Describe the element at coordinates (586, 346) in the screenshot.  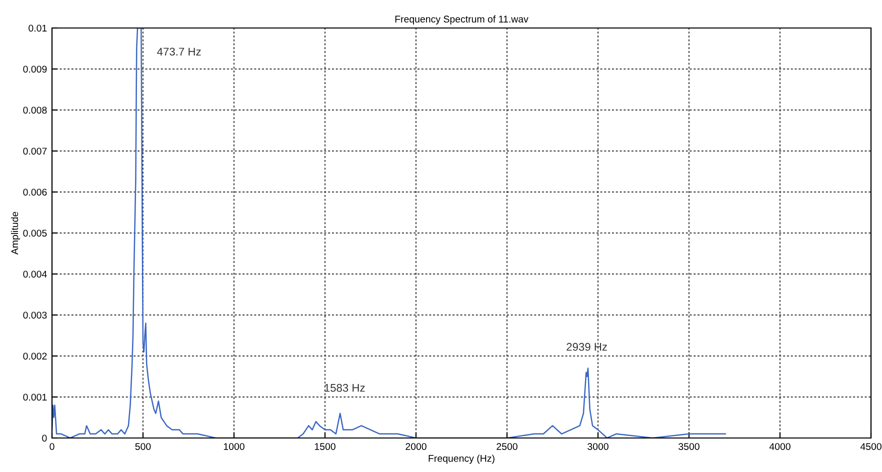
I see `annotation: 2939 Hz` at that location.